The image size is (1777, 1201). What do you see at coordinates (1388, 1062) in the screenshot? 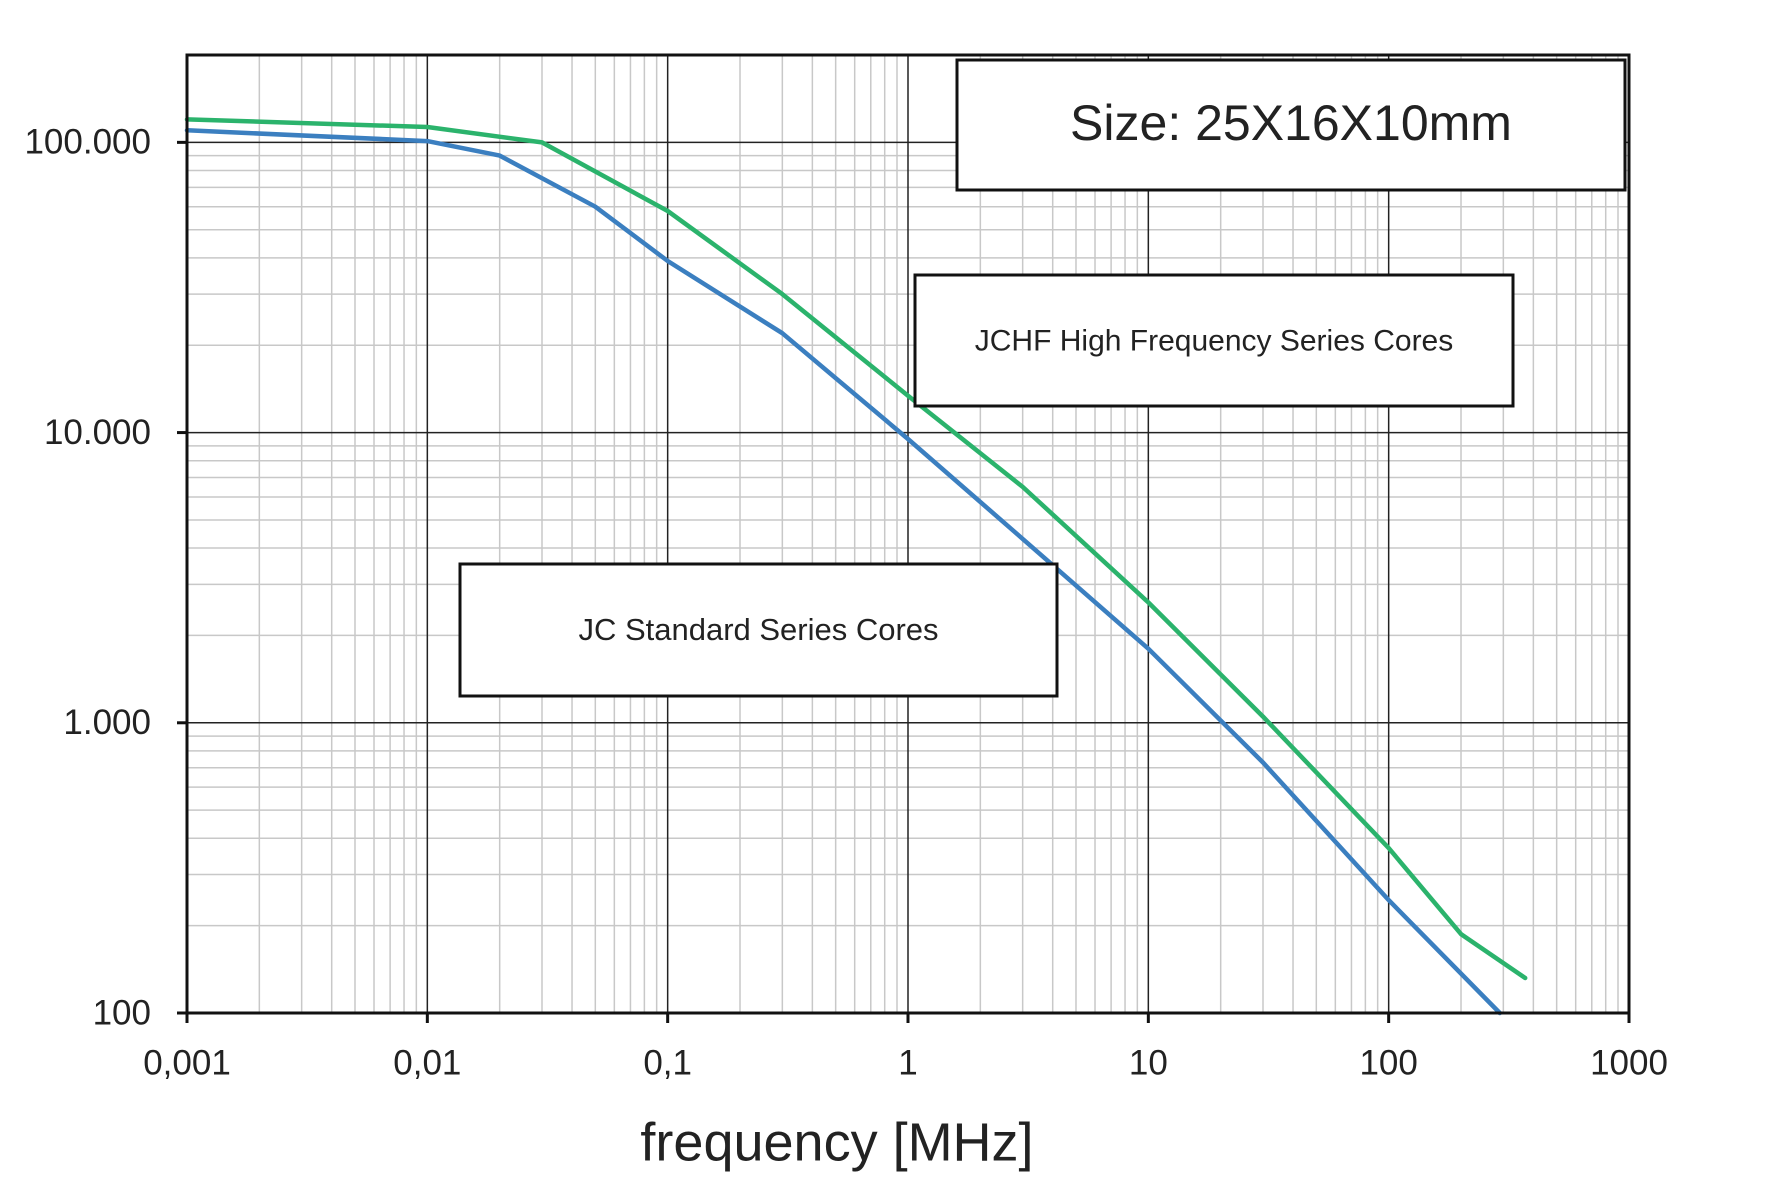
I see `x-tick-label: 100` at bounding box center [1388, 1062].